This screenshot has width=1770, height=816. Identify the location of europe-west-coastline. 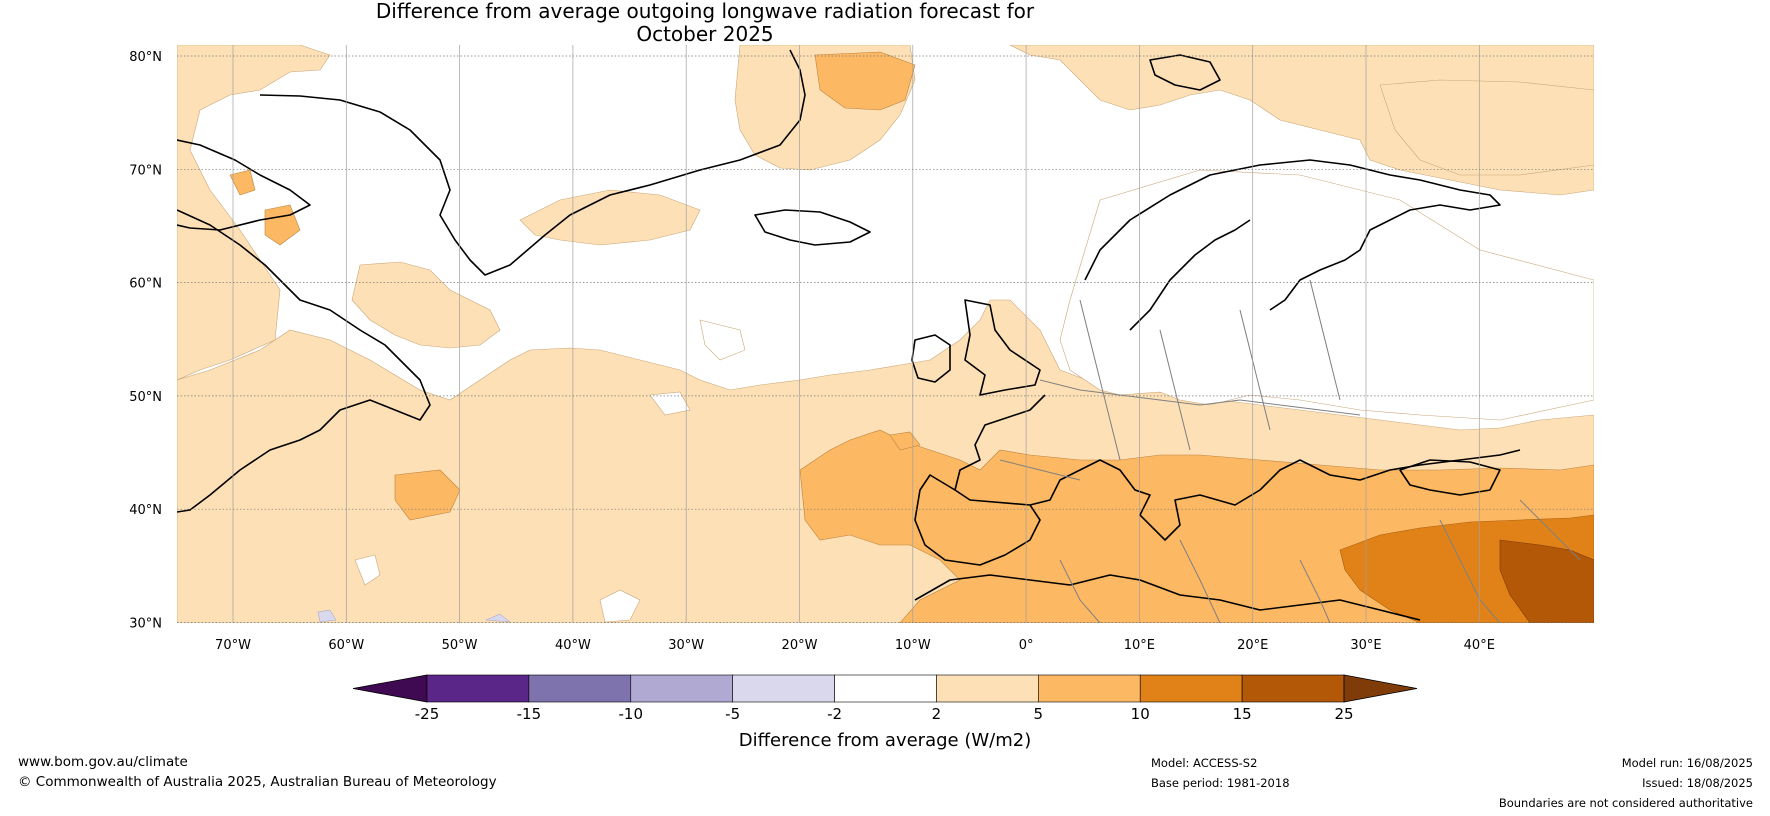
(1237, 467).